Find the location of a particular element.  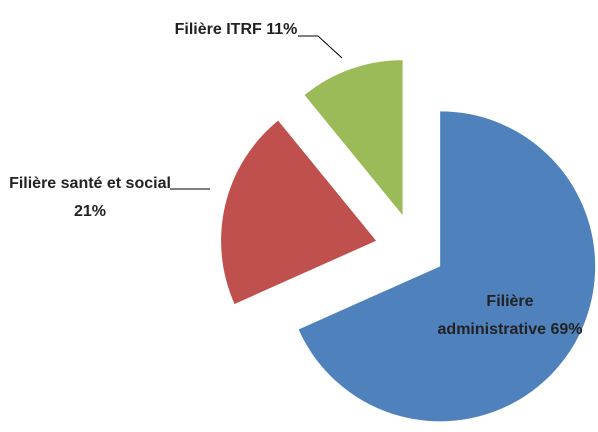

value-label: 11% is located at coordinates (282, 29).